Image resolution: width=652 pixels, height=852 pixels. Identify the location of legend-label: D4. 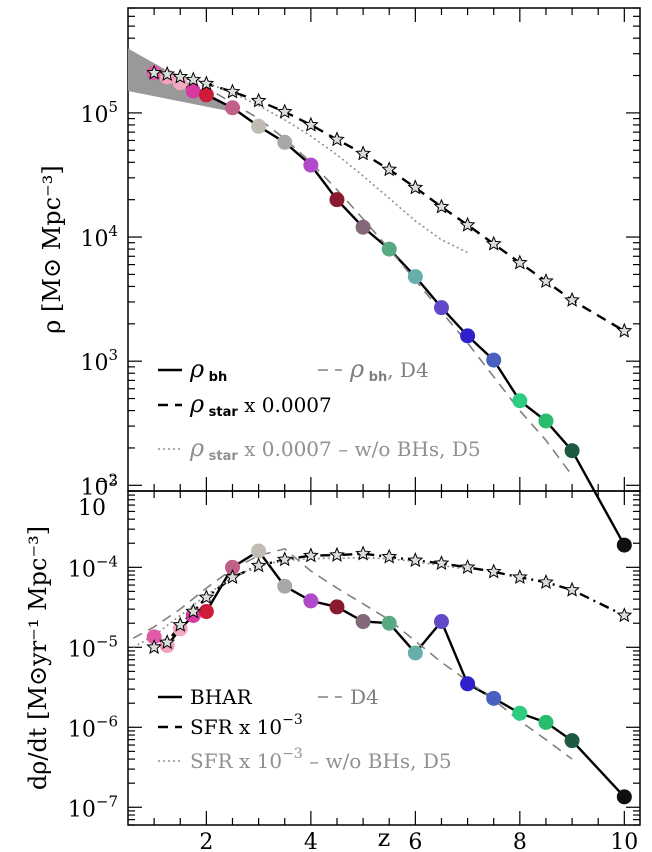
(364, 697).